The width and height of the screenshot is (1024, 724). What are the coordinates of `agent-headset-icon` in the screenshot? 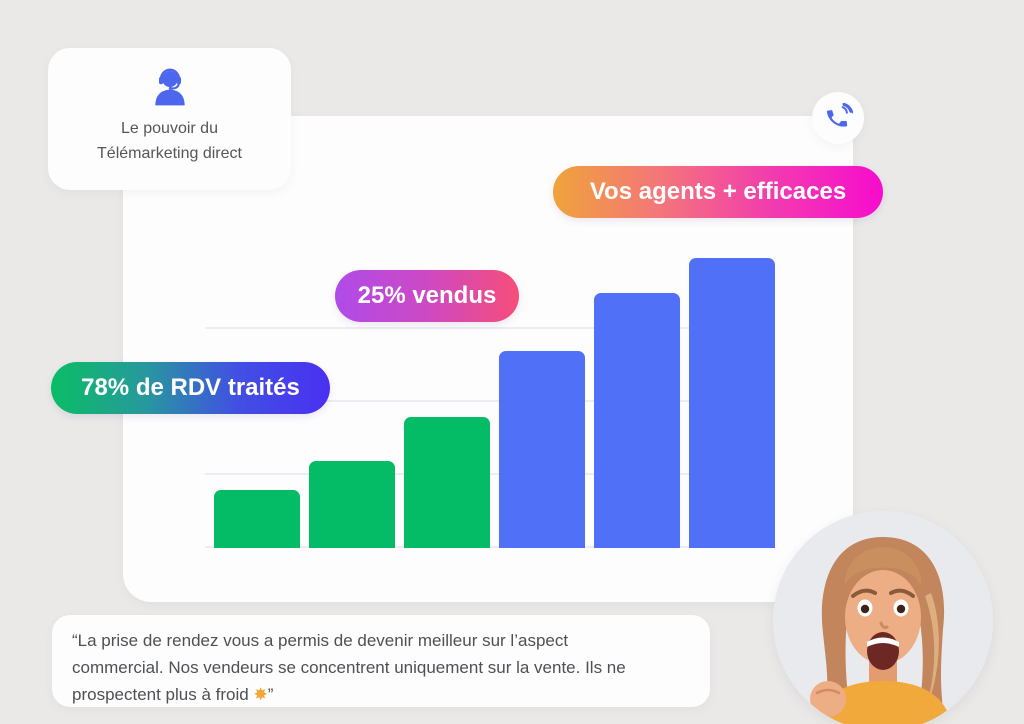 It's located at (169, 87).